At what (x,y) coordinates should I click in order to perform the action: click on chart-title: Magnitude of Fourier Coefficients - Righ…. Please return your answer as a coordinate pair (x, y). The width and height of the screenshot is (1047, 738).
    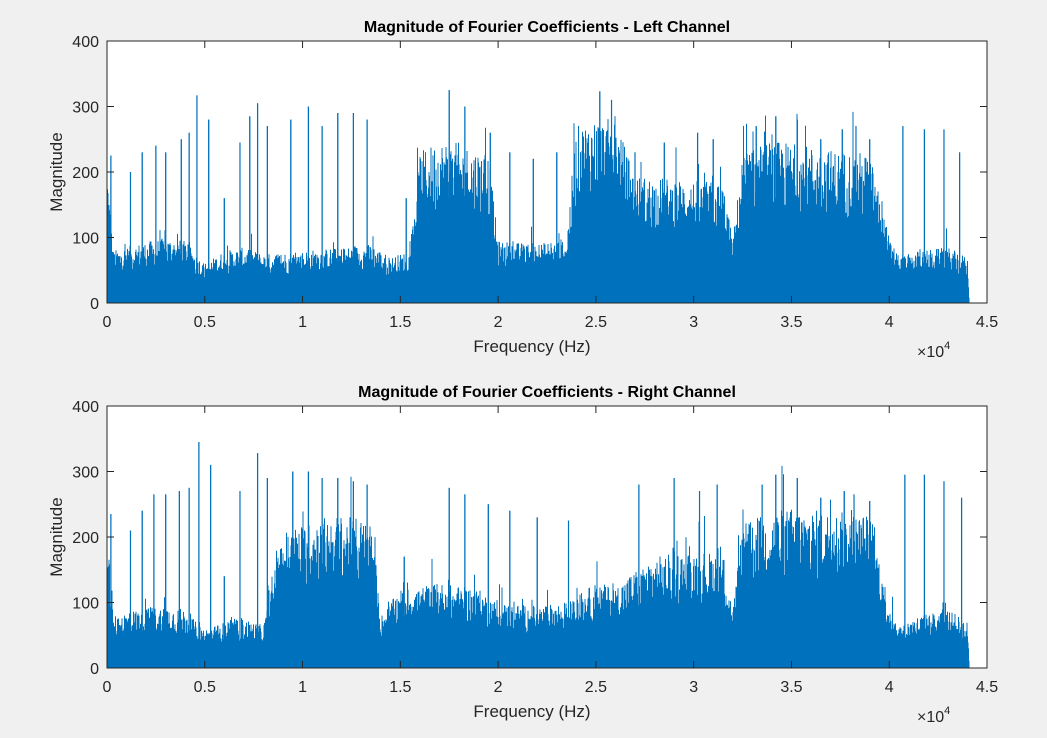
    Looking at the image, I should click on (547, 392).